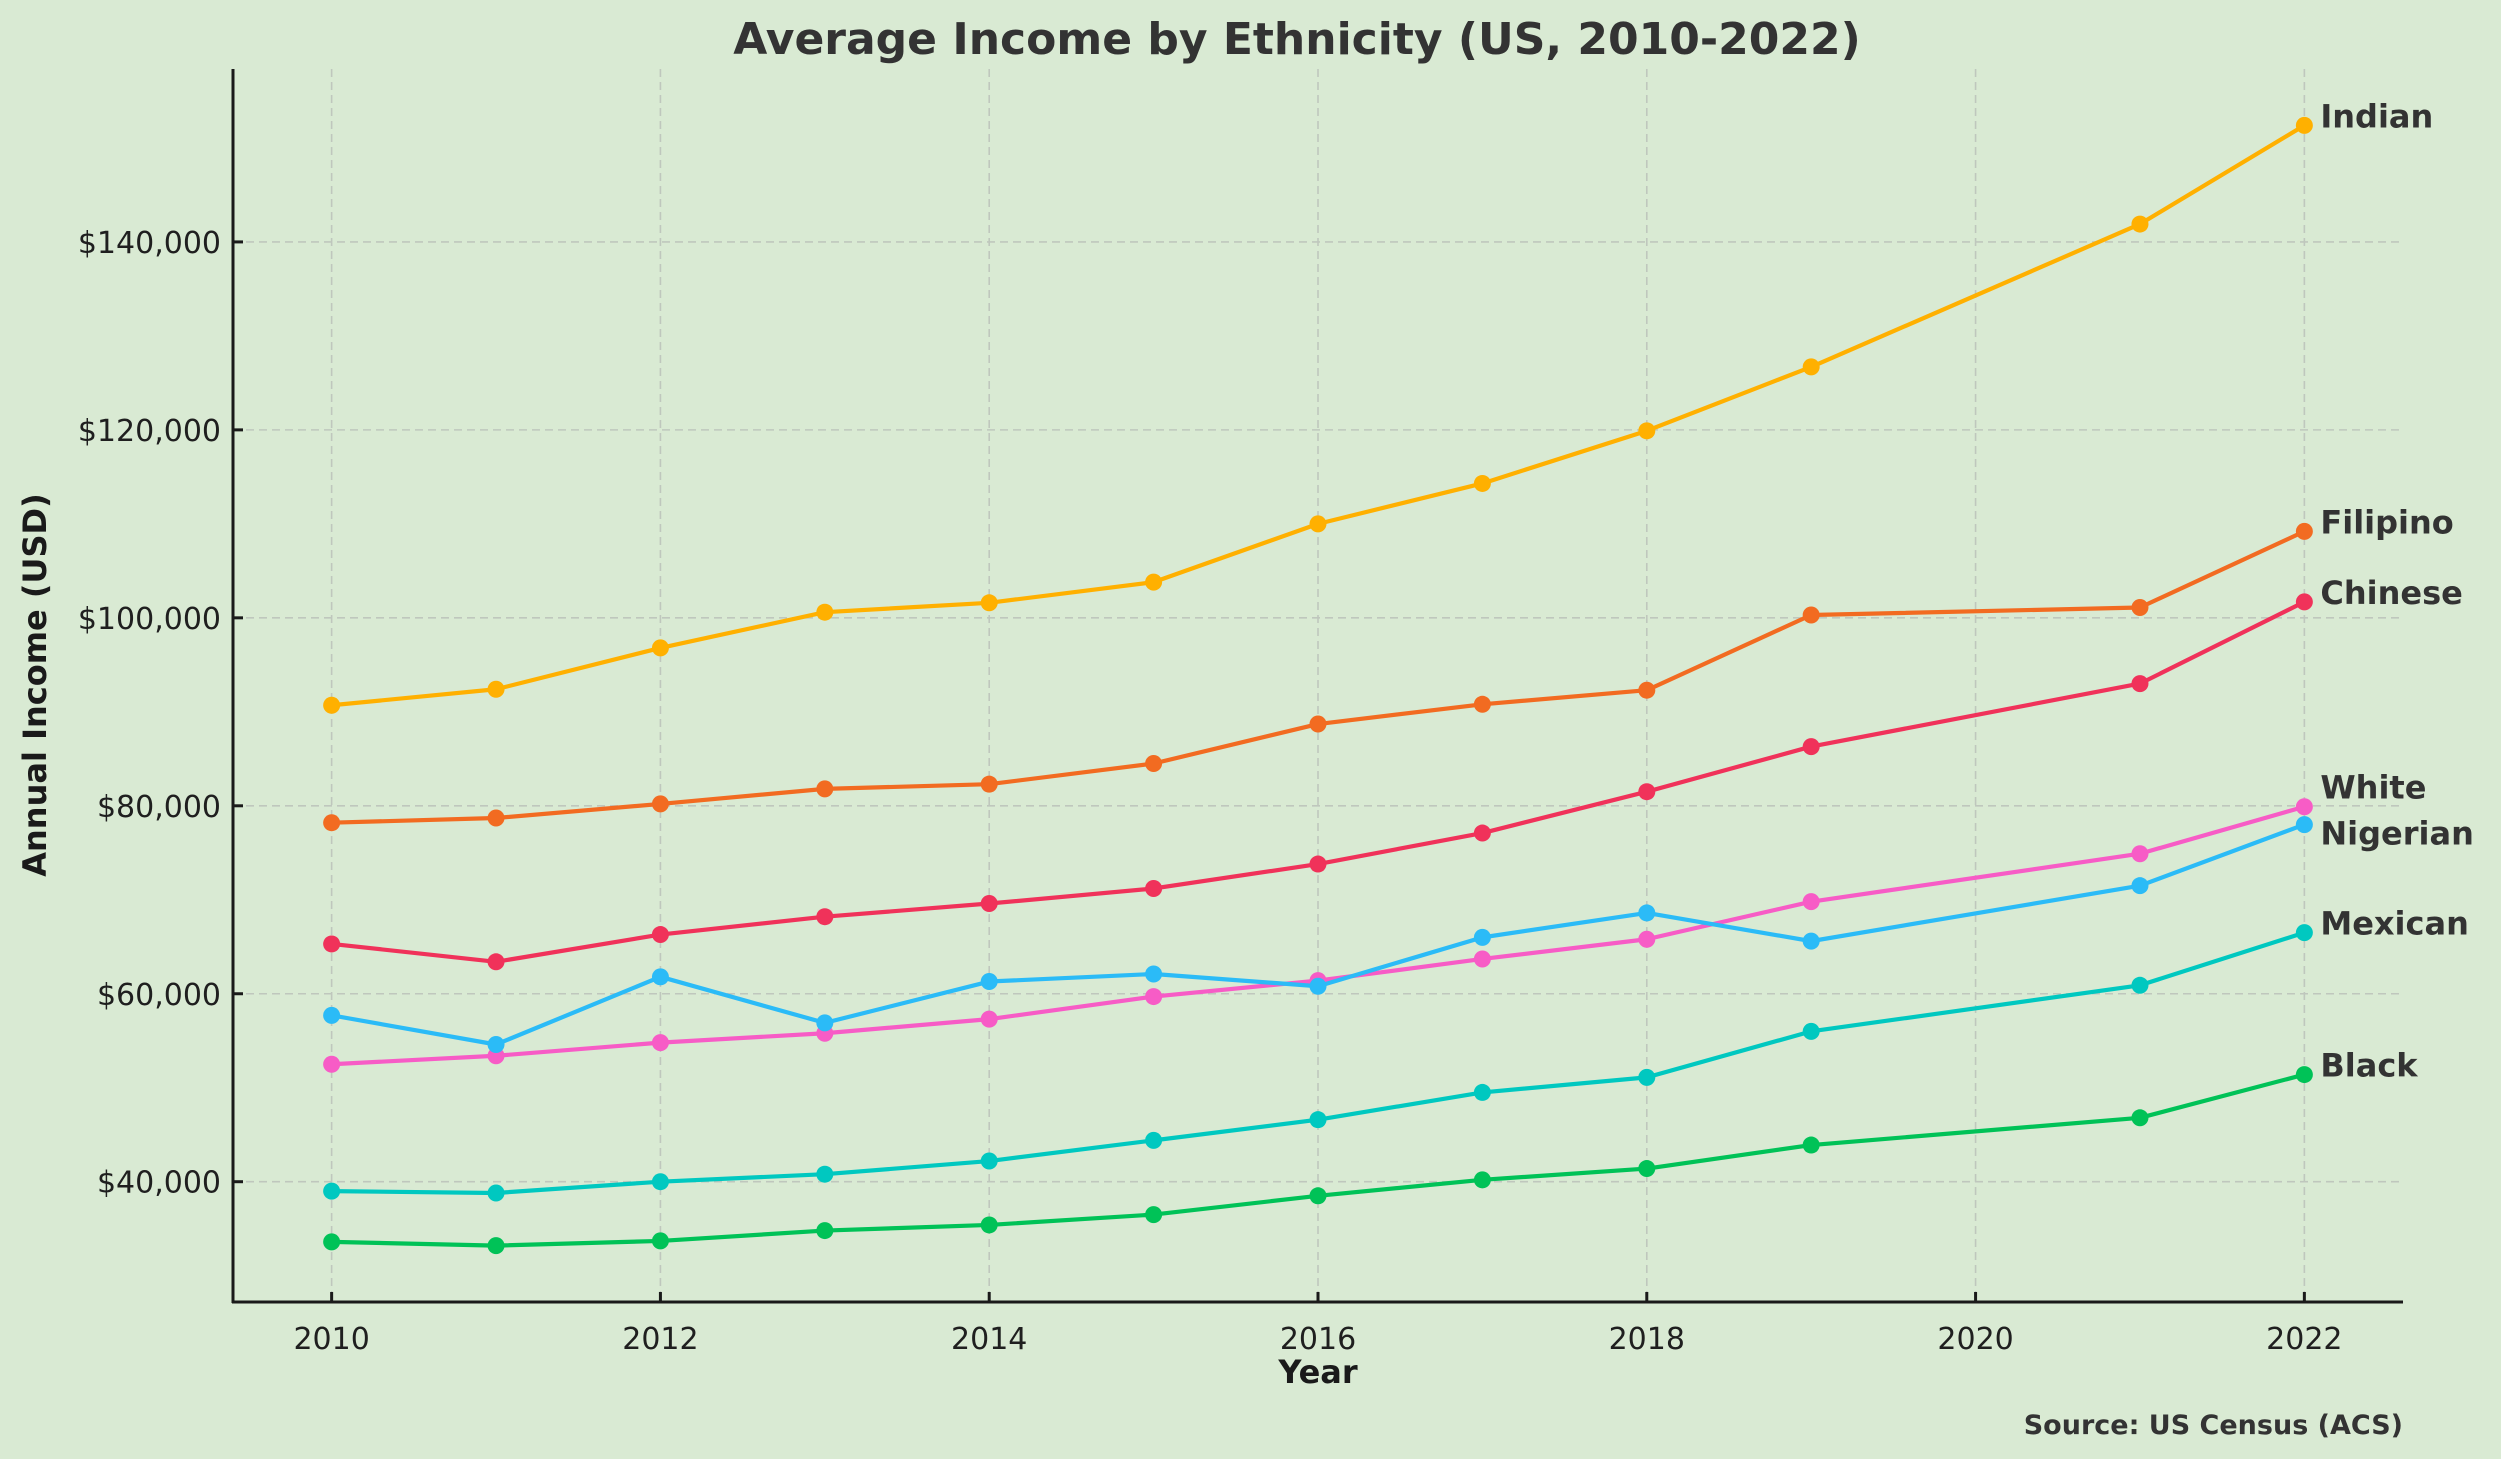 Image resolution: width=2501 pixels, height=1459 pixels. Describe the element at coordinates (496, 962) in the screenshot. I see `data-point-chinese-2011` at that location.